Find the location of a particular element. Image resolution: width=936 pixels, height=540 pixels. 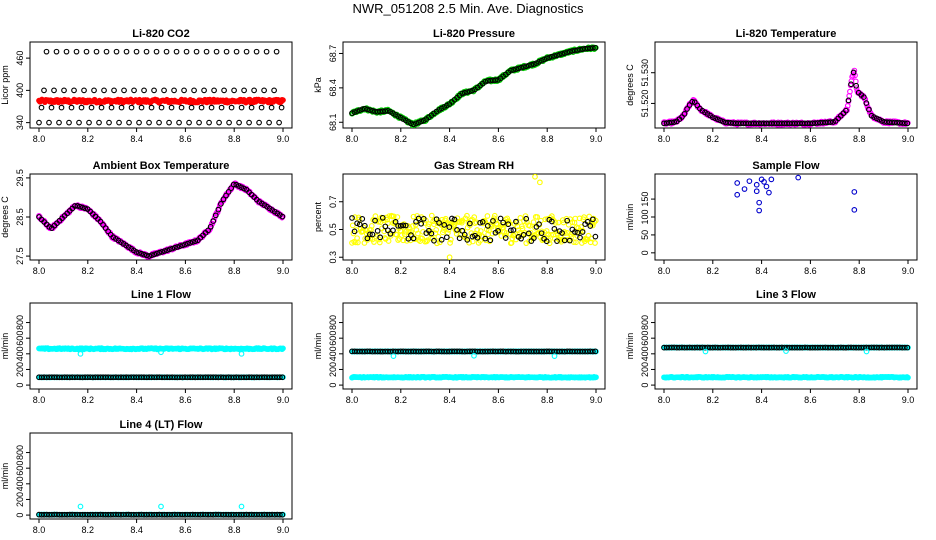

point-line2_low is located at coordinates (596, 377).